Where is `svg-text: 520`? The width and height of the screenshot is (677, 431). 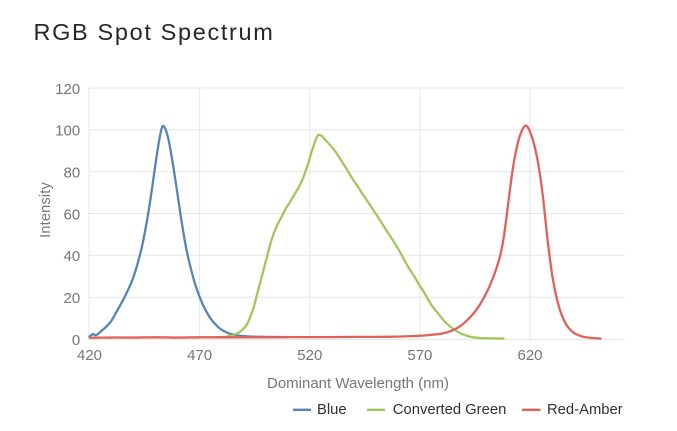
svg-text: 520 is located at coordinates (309, 355).